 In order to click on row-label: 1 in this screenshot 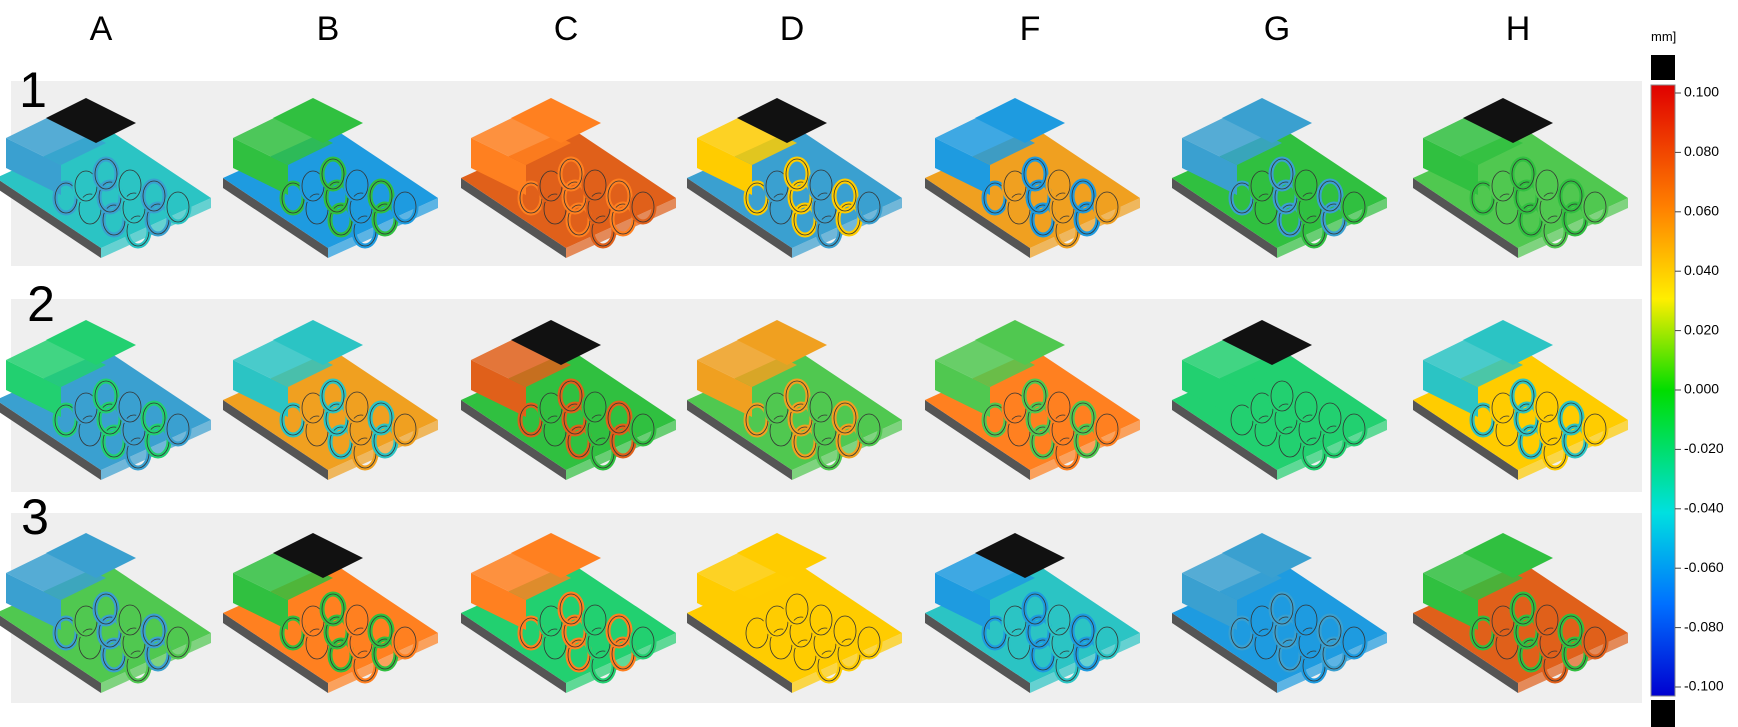, I will do `click(33, 90)`.